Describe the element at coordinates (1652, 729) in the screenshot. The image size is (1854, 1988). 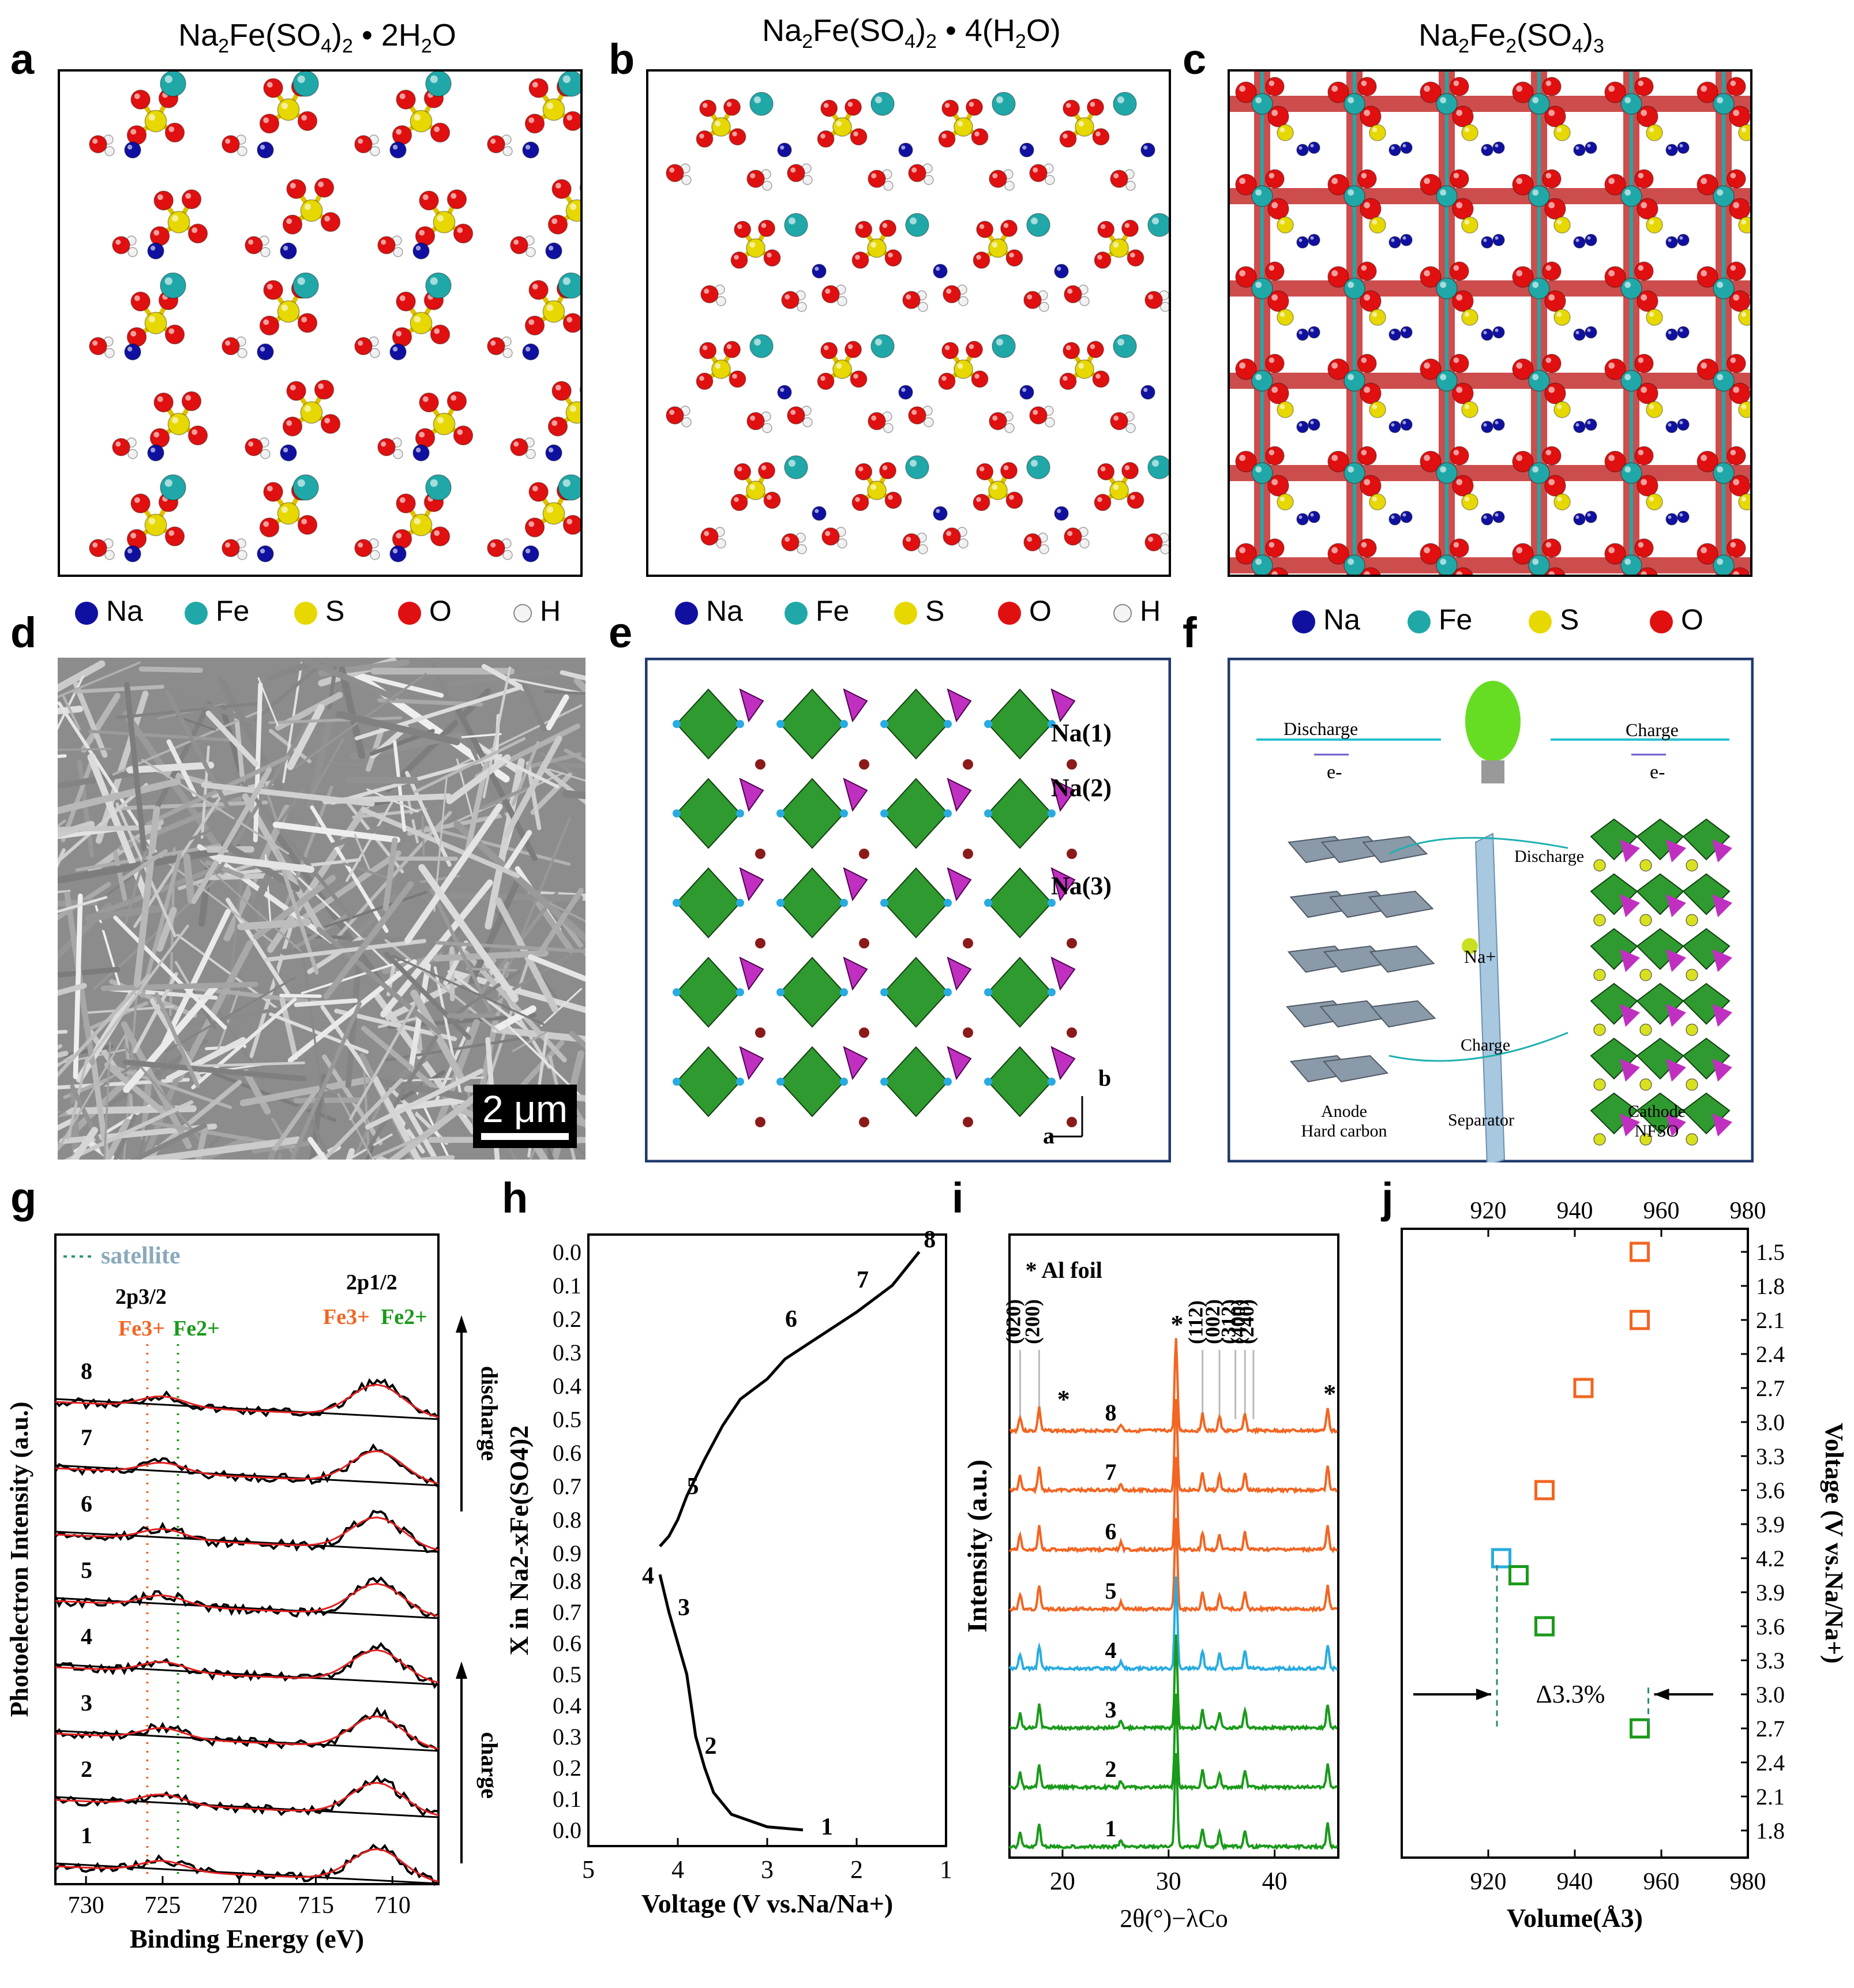
I see `charge-top-label: Charge` at that location.